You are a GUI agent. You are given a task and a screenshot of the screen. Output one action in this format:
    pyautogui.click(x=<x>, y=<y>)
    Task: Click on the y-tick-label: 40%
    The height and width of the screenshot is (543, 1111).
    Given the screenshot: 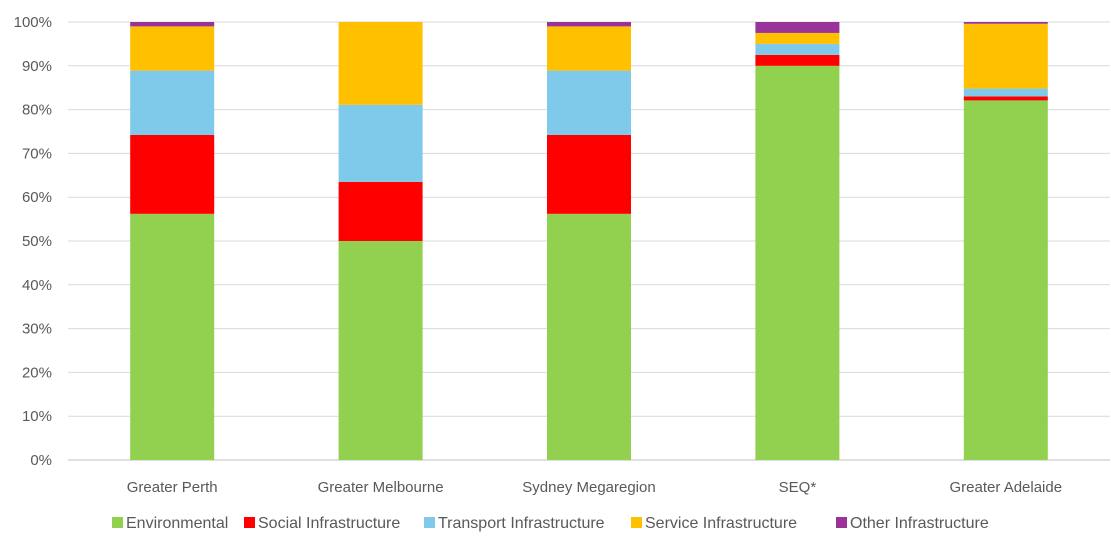 What is the action you would take?
    pyautogui.click(x=37, y=285)
    